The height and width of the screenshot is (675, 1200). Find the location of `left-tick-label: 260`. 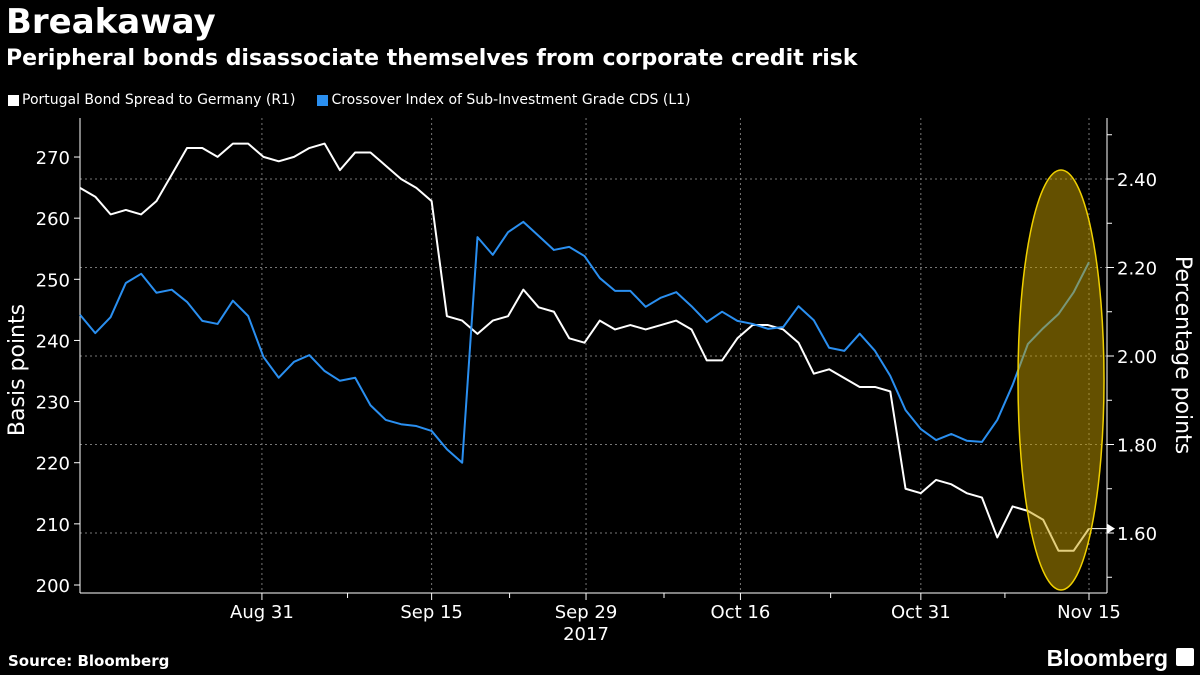

left-tick-label: 260 is located at coordinates (53, 219).